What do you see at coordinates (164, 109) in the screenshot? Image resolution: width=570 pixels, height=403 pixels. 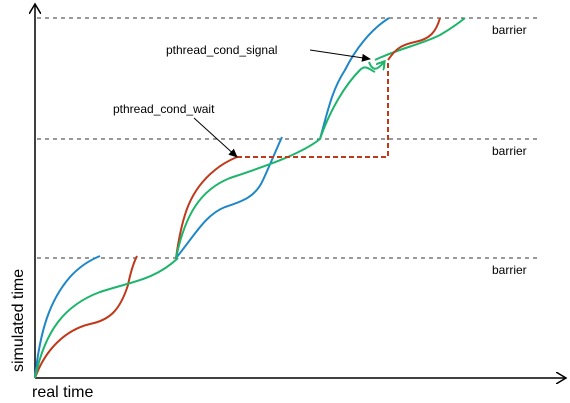 I see `pthread-cond-wait-label: pthread_cond_wait` at bounding box center [164, 109].